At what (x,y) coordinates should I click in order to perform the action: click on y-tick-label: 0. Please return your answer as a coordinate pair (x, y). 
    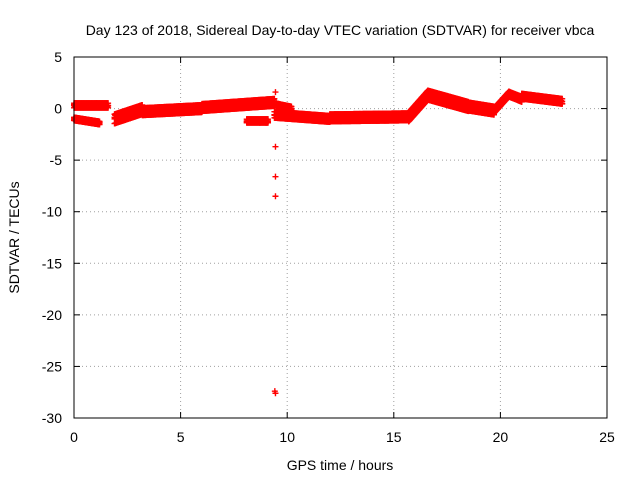
    Looking at the image, I should click on (58, 109).